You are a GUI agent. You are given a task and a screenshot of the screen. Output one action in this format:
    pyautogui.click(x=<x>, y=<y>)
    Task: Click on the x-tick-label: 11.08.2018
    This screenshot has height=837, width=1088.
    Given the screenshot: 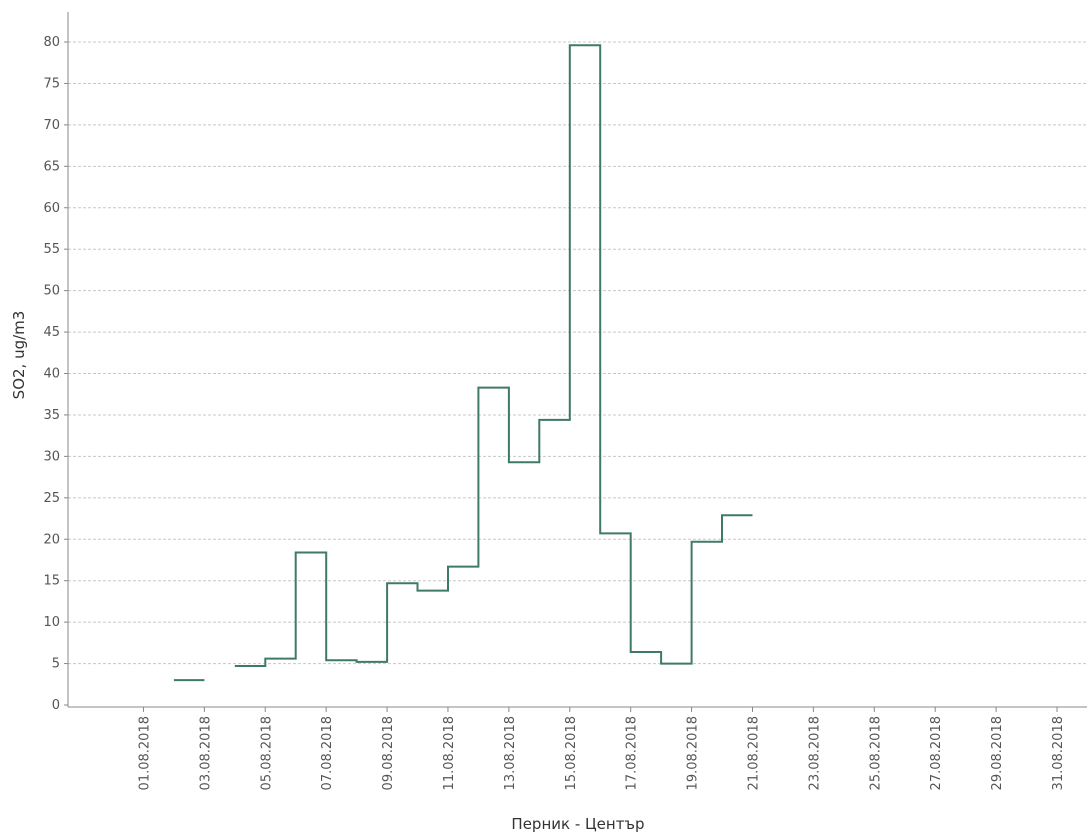 What is the action you would take?
    pyautogui.click(x=449, y=753)
    